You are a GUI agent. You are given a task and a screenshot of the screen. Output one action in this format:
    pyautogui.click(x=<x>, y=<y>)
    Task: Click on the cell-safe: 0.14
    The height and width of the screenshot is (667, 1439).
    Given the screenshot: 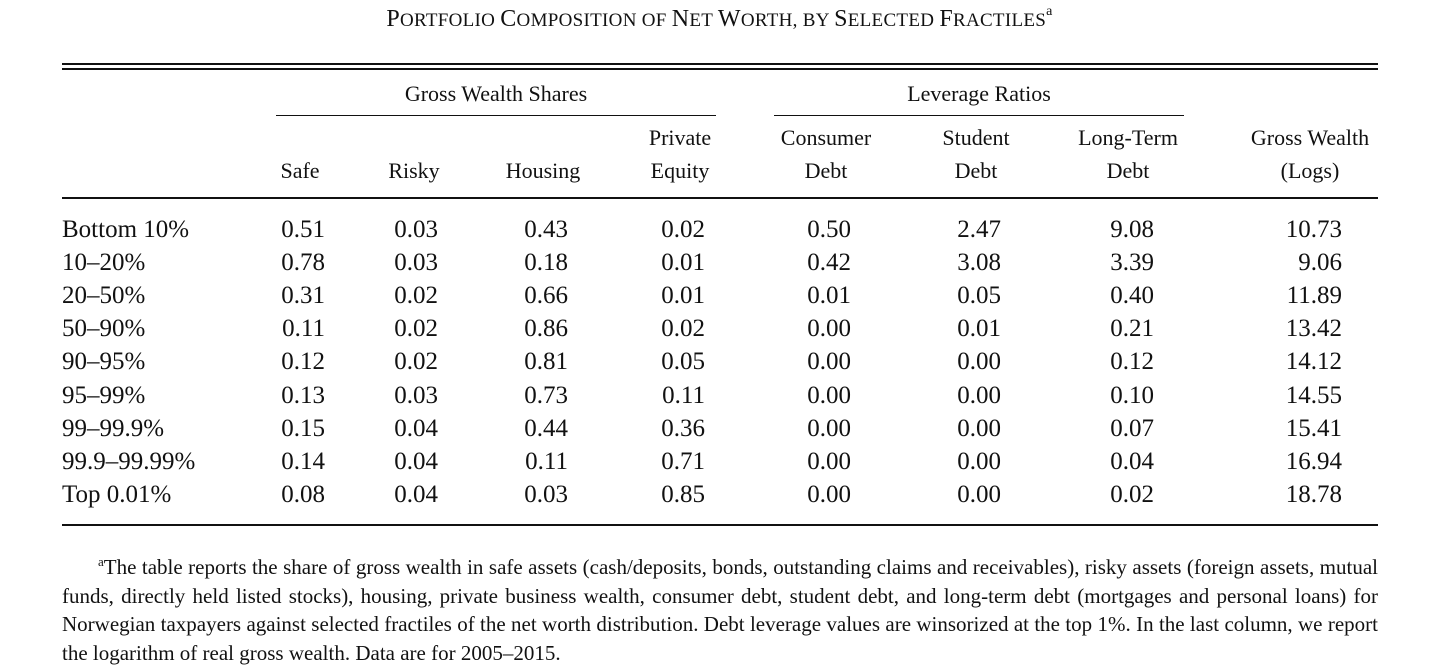 What is the action you would take?
    pyautogui.click(x=303, y=461)
    